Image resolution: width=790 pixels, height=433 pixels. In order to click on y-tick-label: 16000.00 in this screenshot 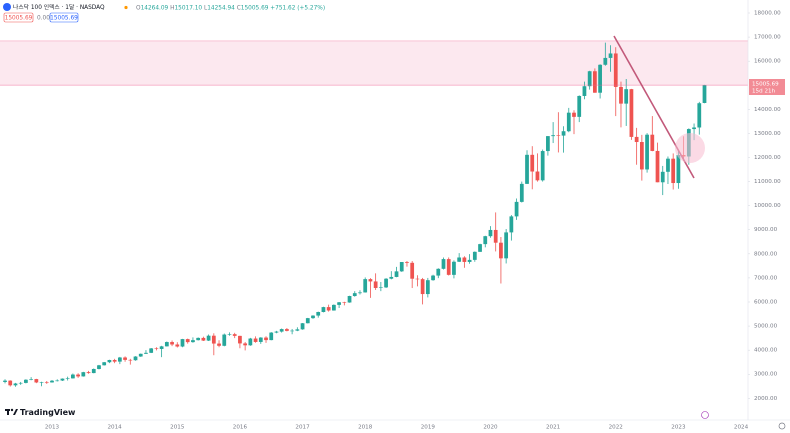, I will do `click(767, 62)`.